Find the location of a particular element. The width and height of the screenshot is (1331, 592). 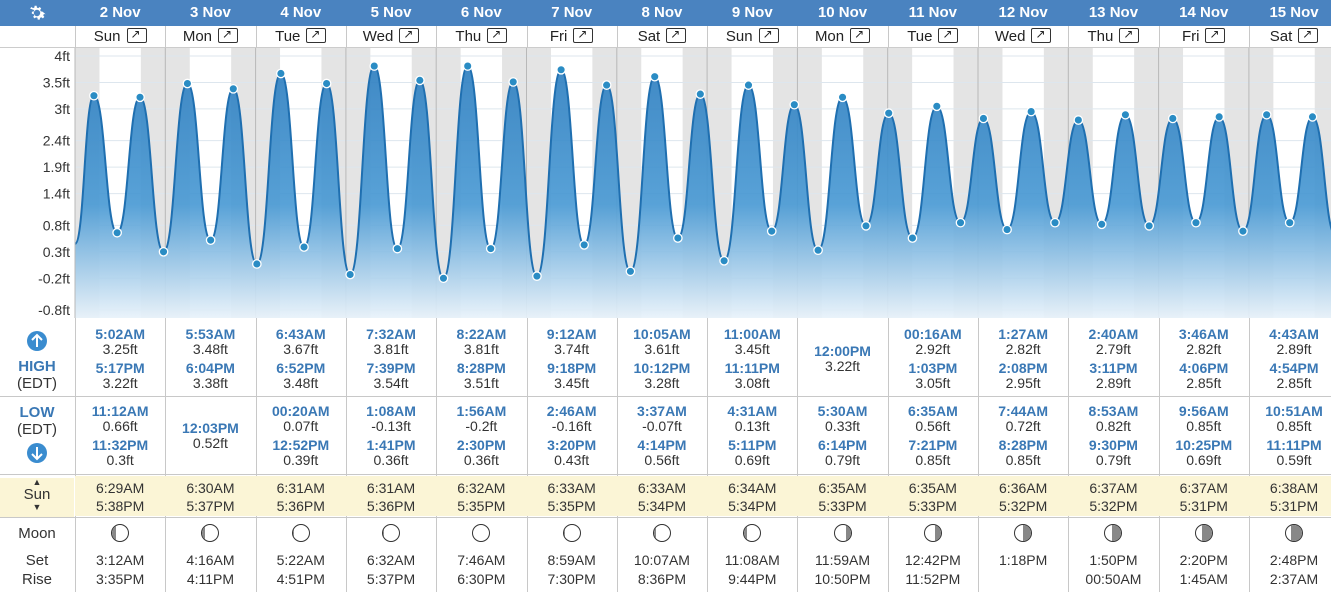

high-height: 3.05ft is located at coordinates (933, 383).